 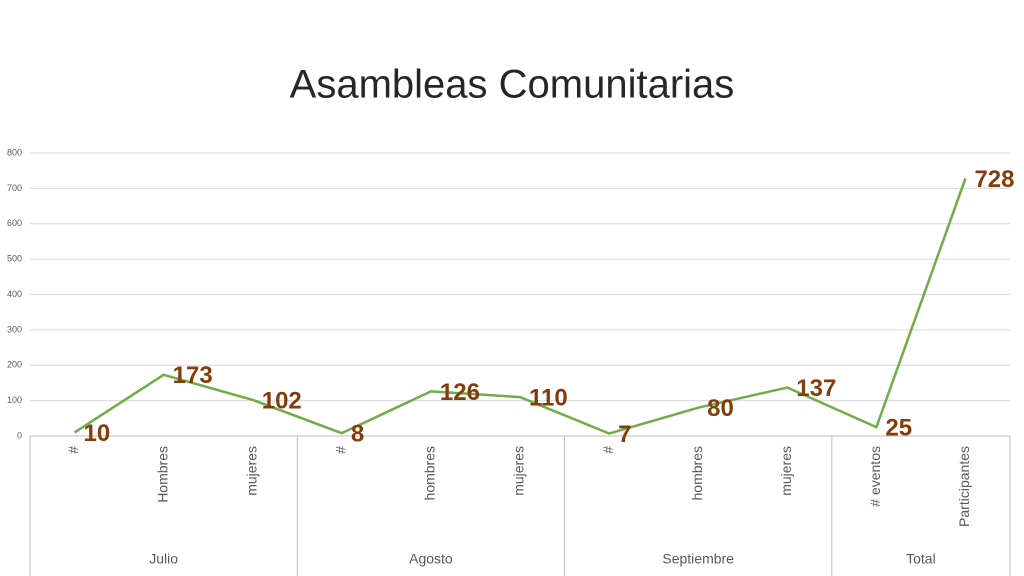 I want to click on data-label: 173, so click(x=193, y=375).